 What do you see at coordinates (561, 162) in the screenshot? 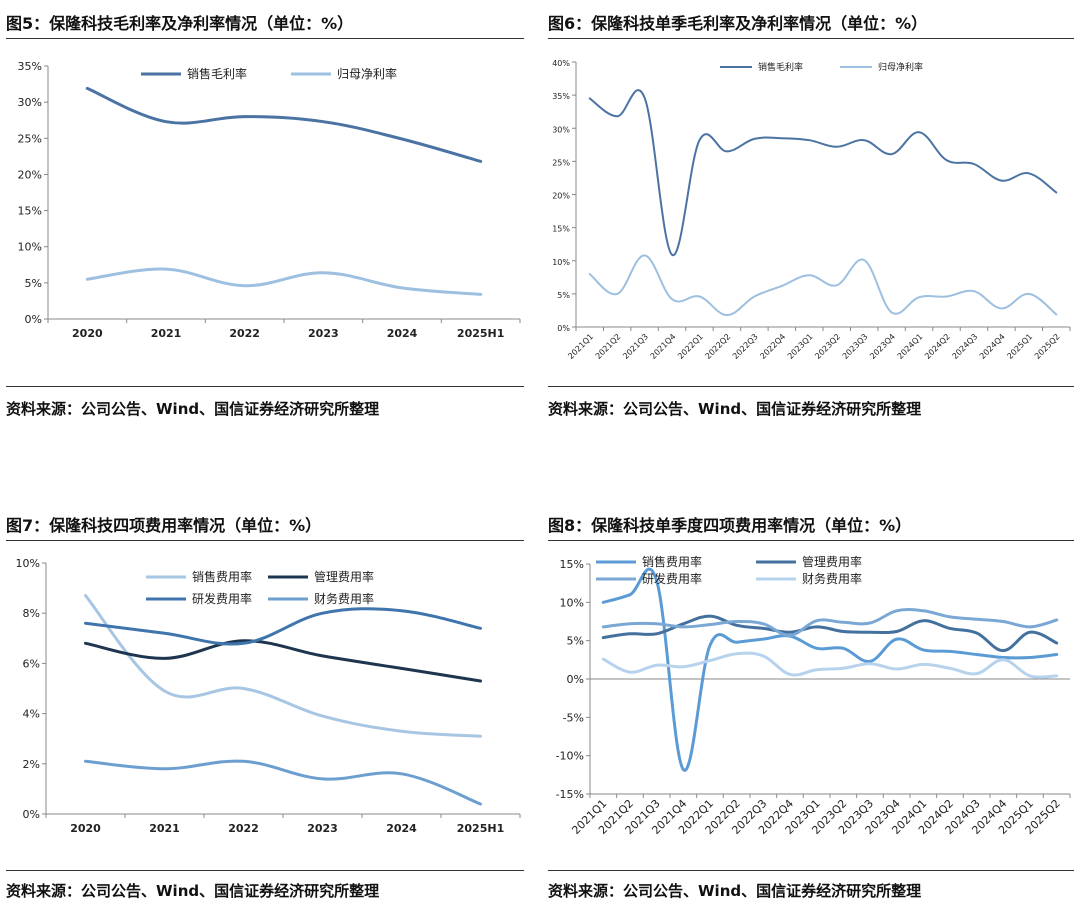
I see `y-tick-label: 25%` at bounding box center [561, 162].